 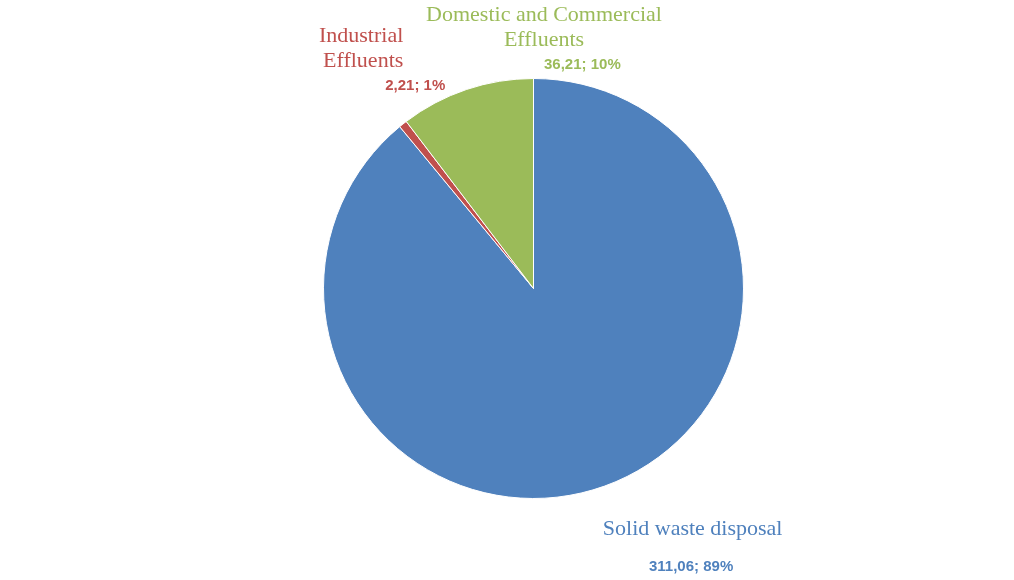 I want to click on slice-label: Industrial Effluents, so click(x=361, y=47).